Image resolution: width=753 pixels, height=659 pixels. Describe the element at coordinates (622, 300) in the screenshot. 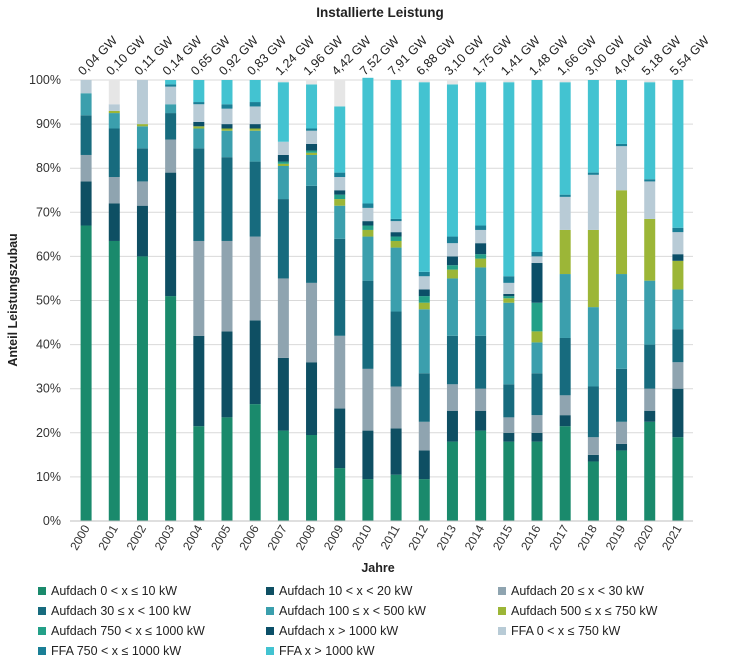

I see `bar-stack-2019` at that location.